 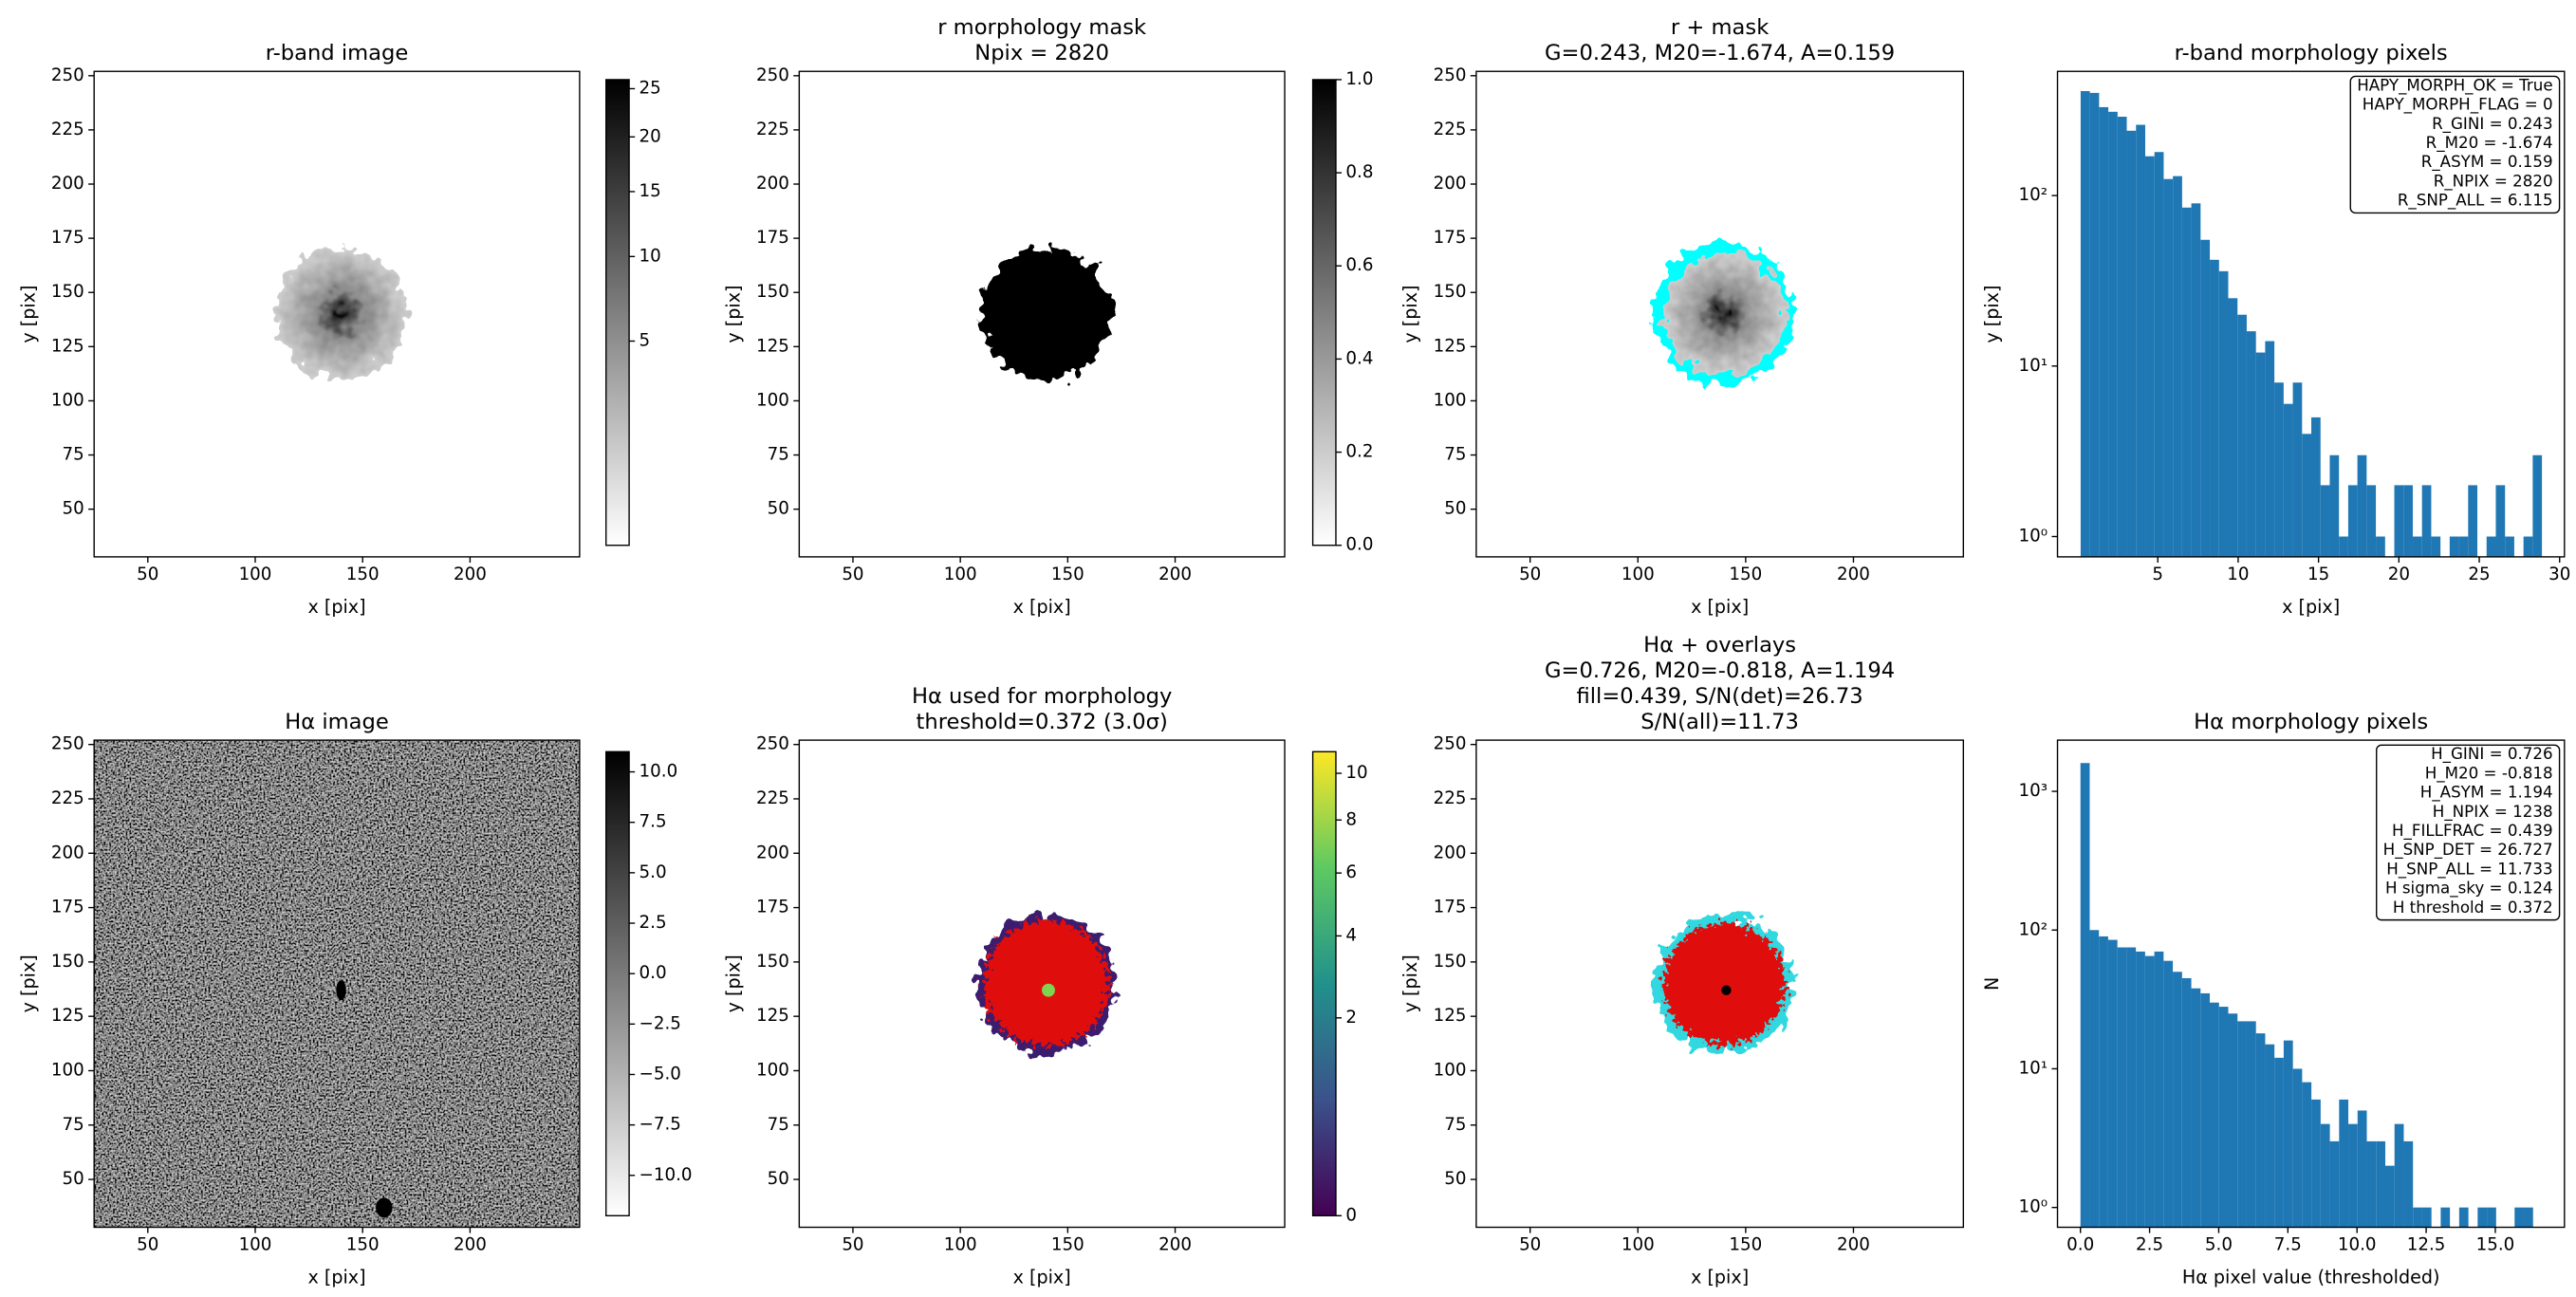 What do you see at coordinates (1351, 1215) in the screenshot?
I see `colorbar-tick-label: 0` at bounding box center [1351, 1215].